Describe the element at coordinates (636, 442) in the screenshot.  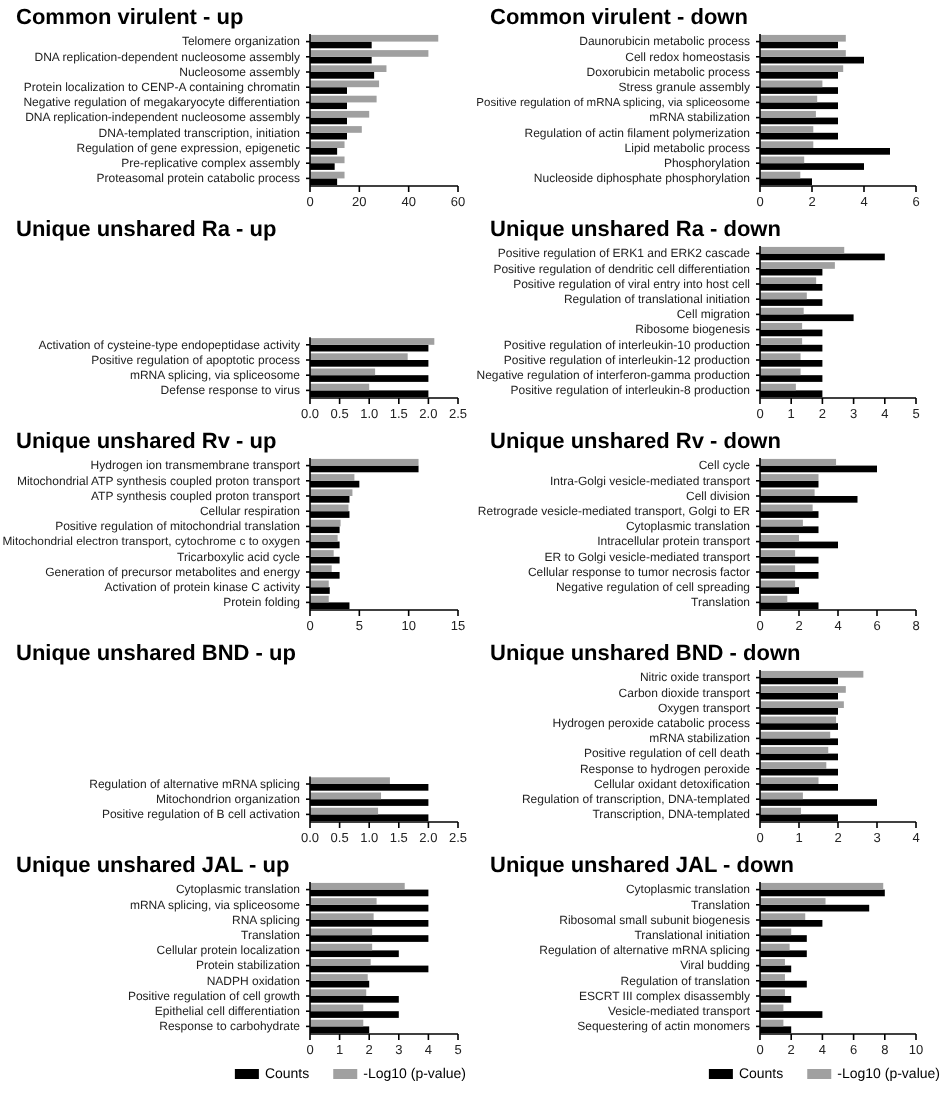
I see `chart-title: Unique unshared Rv - down` at that location.